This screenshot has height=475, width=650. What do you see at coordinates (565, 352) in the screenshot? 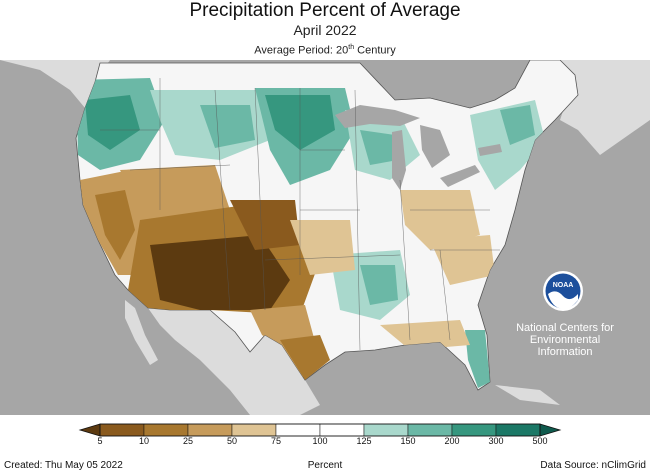
I see `ncei-line-3: Information` at bounding box center [565, 352].